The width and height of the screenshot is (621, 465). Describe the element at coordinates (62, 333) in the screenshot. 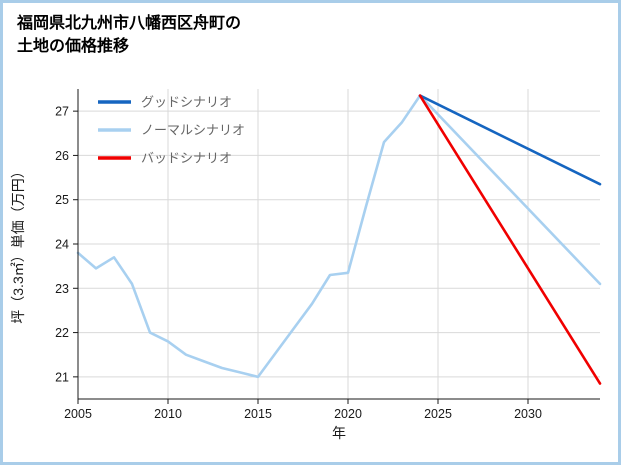

I see `y-tick-label: 22` at that location.